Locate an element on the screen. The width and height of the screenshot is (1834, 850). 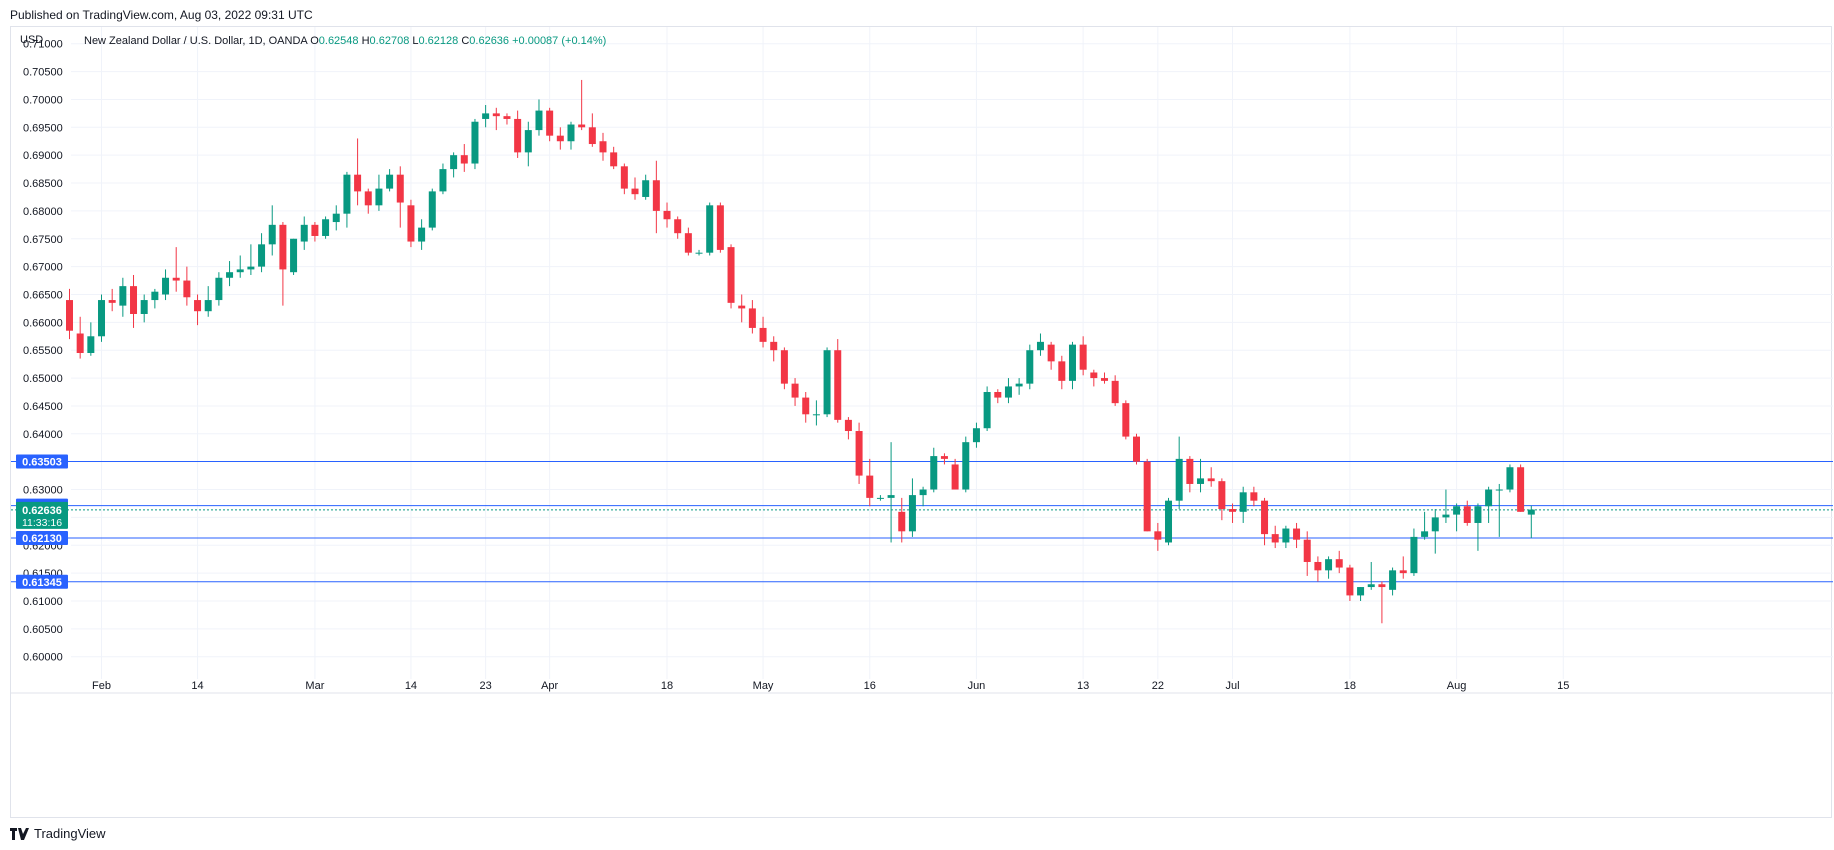
x-tick-label: Apr is located at coordinates (549, 686).